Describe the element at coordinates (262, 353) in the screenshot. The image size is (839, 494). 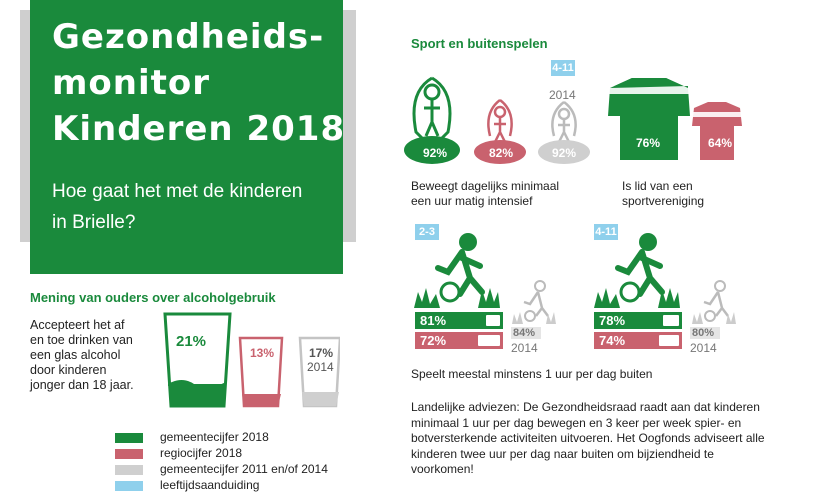
I see `alcohol-regio-value: 13%` at that location.